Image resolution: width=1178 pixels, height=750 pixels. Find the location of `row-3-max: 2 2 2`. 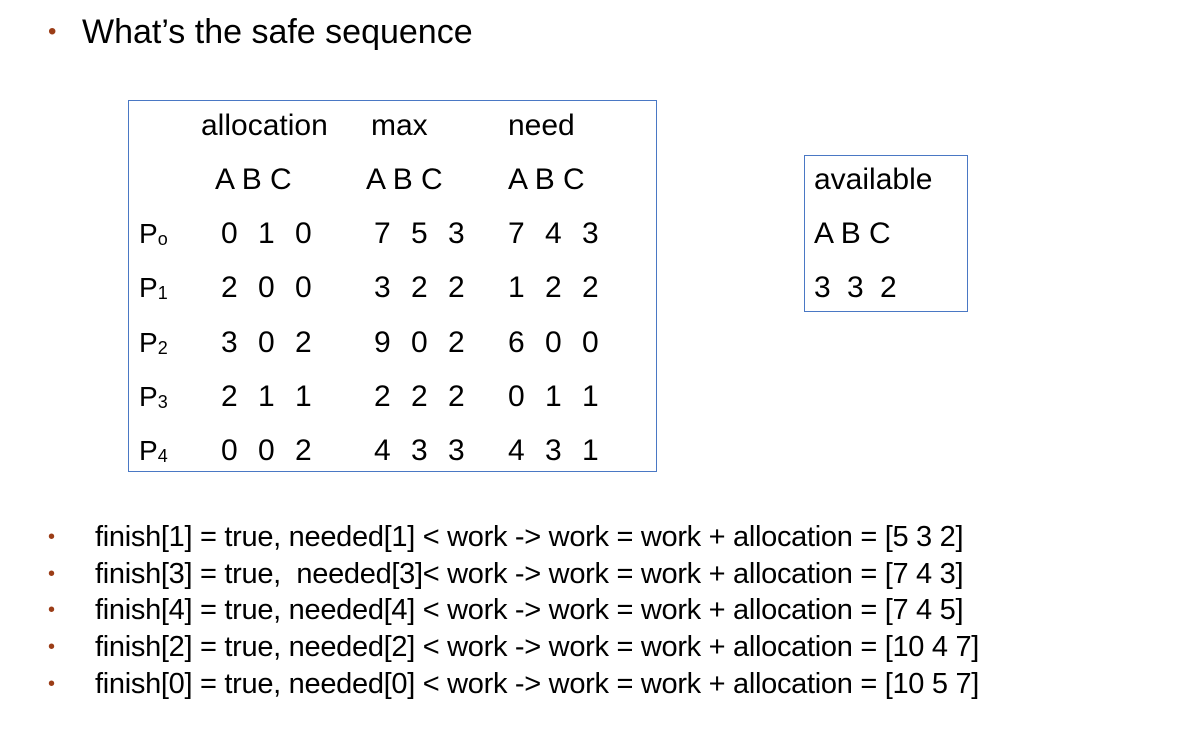

row-3-max: 2 2 2 is located at coordinates (422, 396).